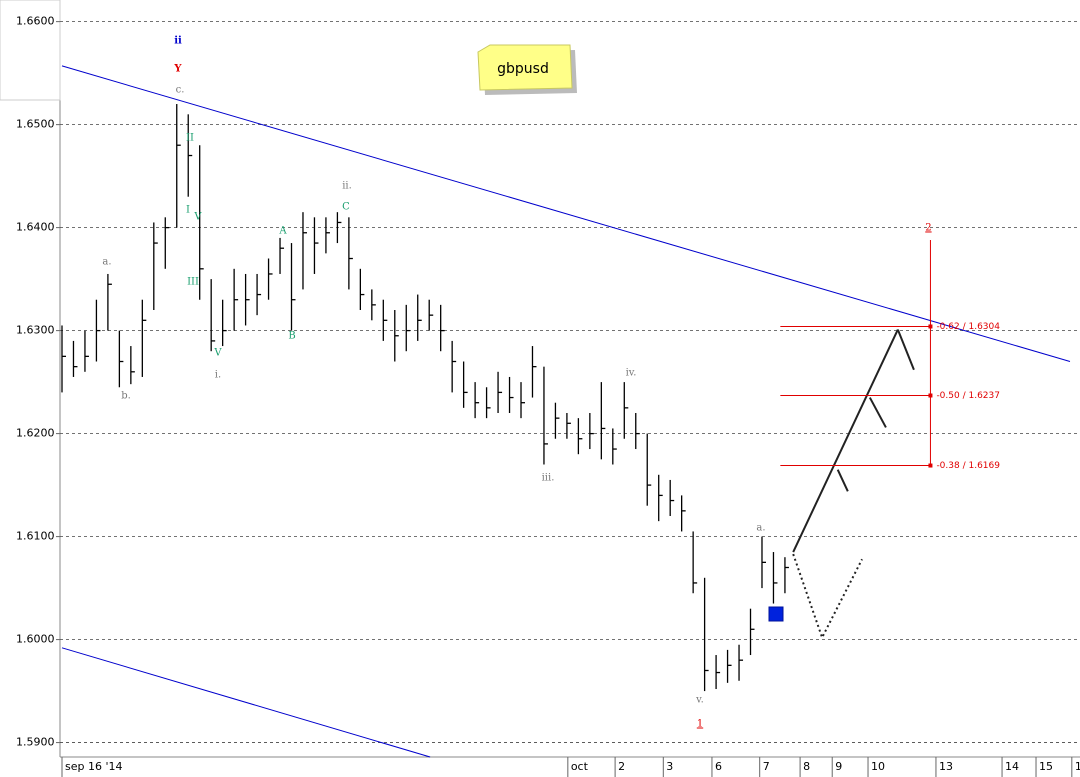 Image resolution: width=1080 pixels, height=777 pixels. What do you see at coordinates (35, 433) in the screenshot?
I see `y-tick-label: 1.6200` at bounding box center [35, 433].